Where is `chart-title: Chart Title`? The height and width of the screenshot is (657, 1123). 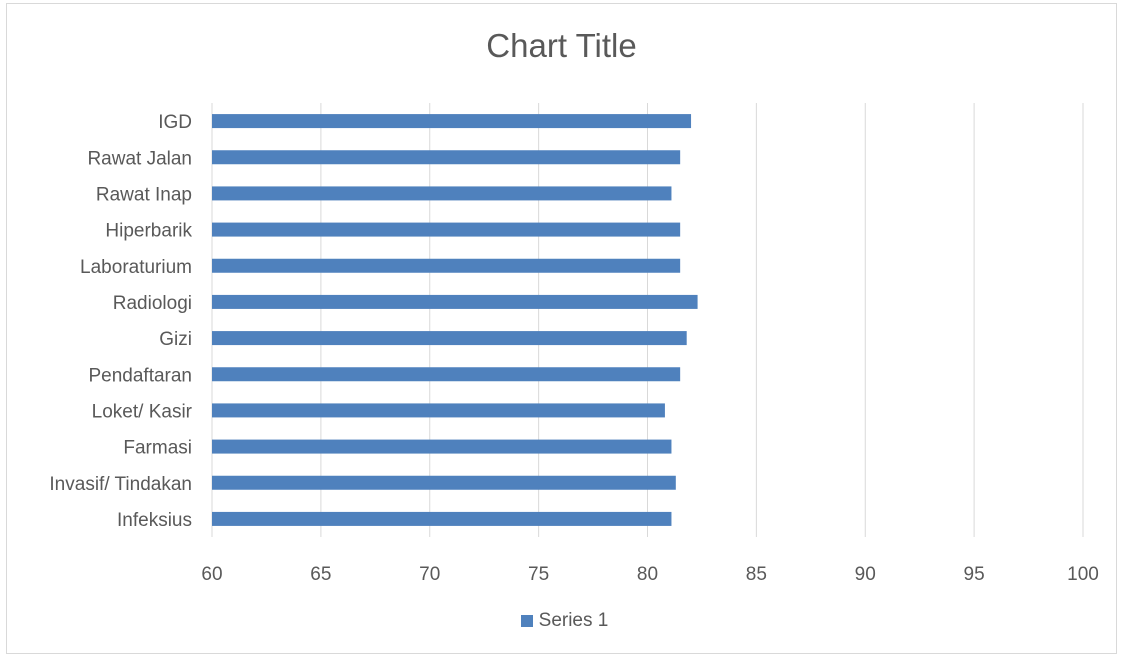
chart-title: Chart Title is located at coordinates (561, 45).